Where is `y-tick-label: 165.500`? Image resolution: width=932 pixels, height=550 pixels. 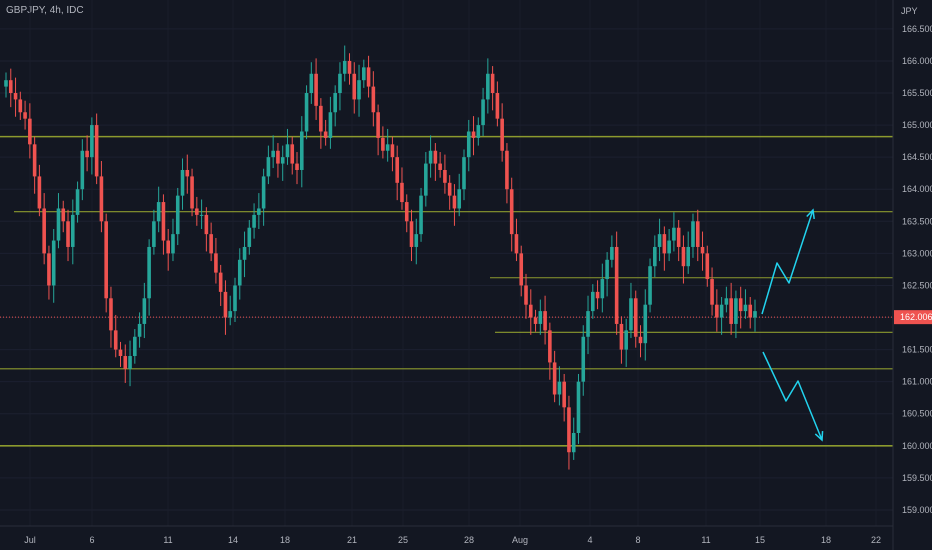
y-tick-label: 165.500 is located at coordinates (917, 93).